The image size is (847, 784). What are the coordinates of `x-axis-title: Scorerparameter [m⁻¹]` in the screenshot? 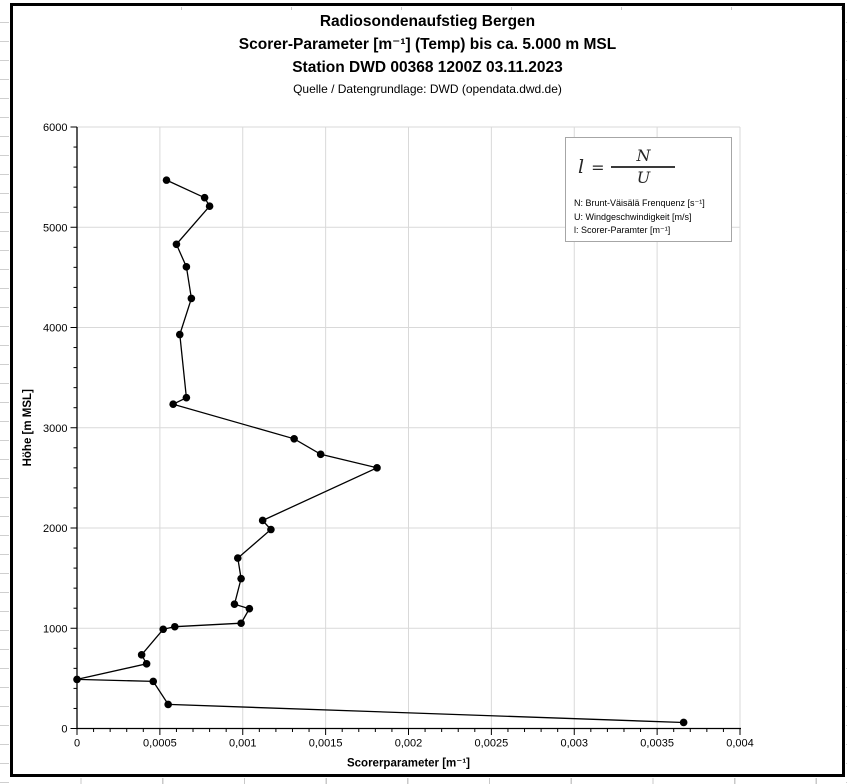 It's located at (408, 764).